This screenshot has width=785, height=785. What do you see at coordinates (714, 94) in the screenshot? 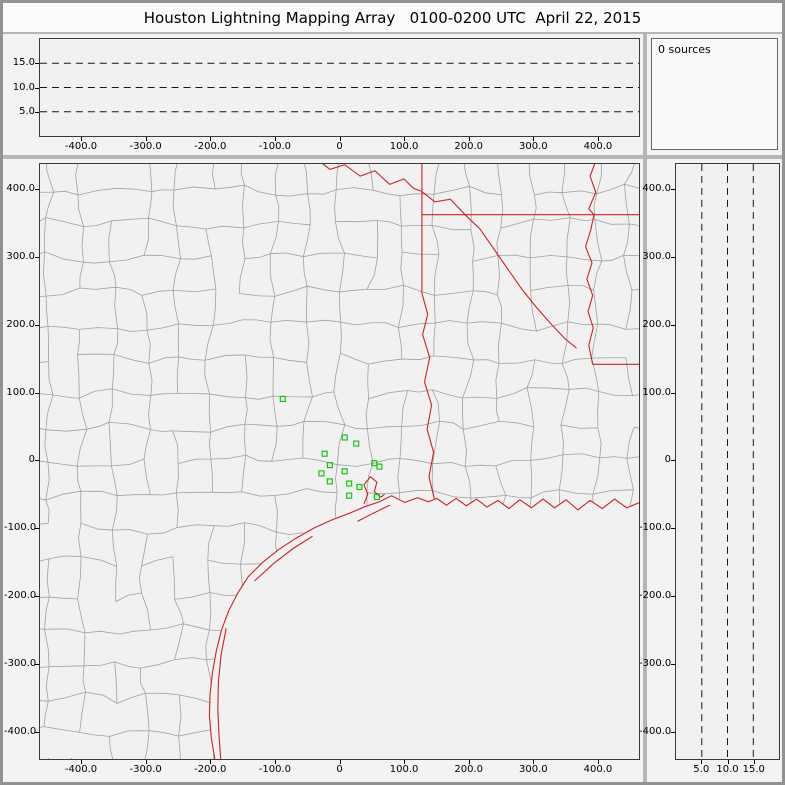
I see `sources-panel: 0 sources` at bounding box center [714, 94].